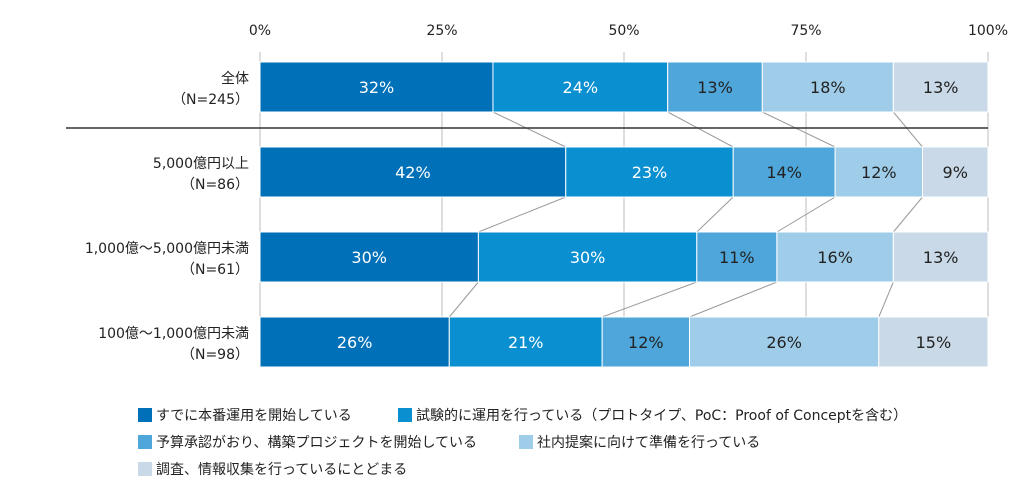  Describe the element at coordinates (260, 31) in the screenshot. I see `x-tick-label: 0%` at that location.